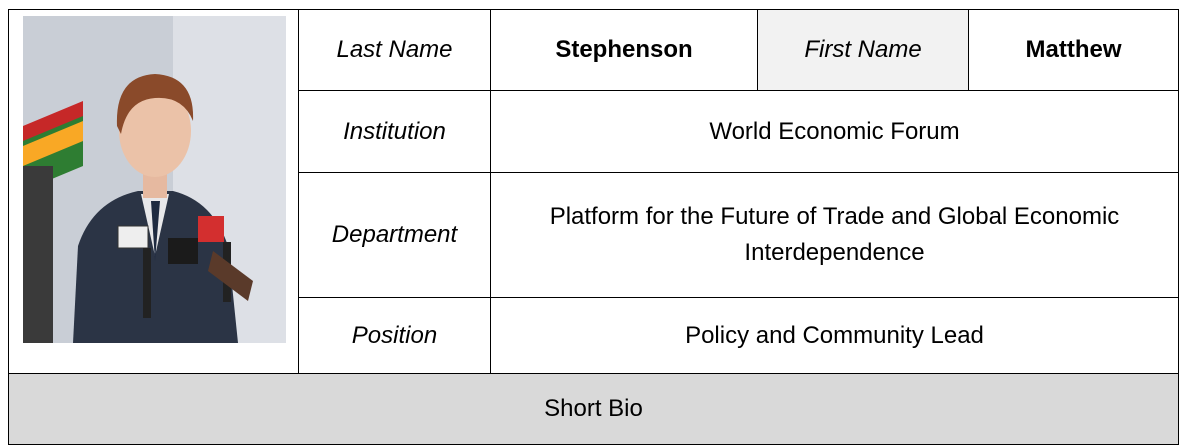 Image resolution: width=1187 pixels, height=445 pixels. Describe the element at coordinates (1073, 50) in the screenshot. I see `value-cell: Matthew` at that location.